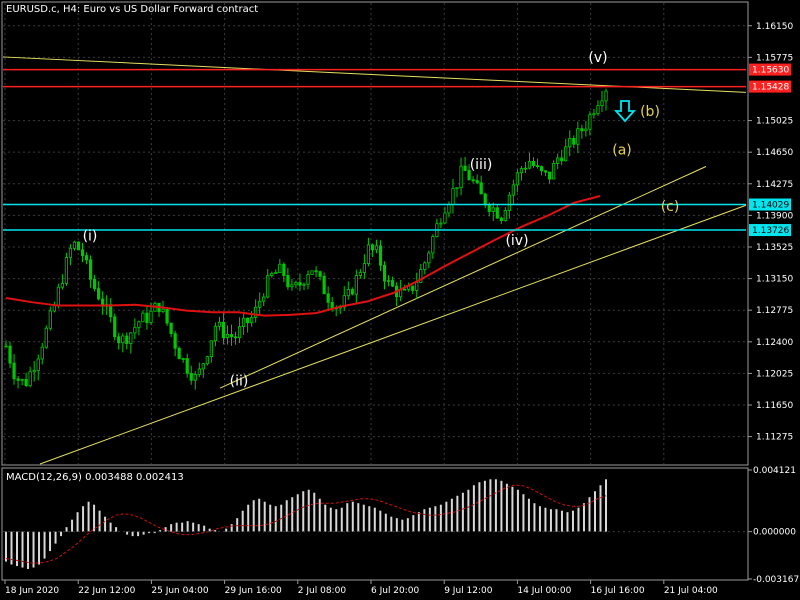  I want to click on wave-label: (v), so click(597, 58).